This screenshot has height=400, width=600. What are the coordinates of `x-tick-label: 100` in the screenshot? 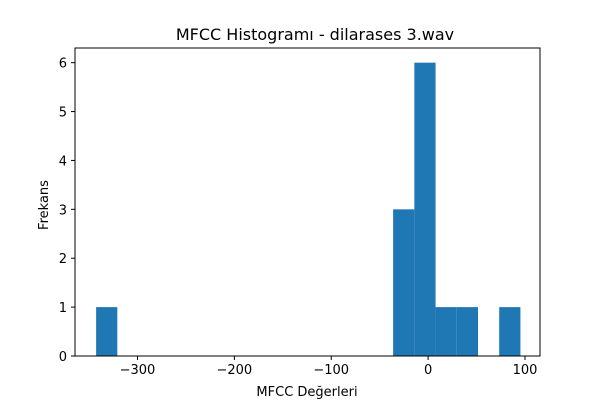 It's located at (525, 370).